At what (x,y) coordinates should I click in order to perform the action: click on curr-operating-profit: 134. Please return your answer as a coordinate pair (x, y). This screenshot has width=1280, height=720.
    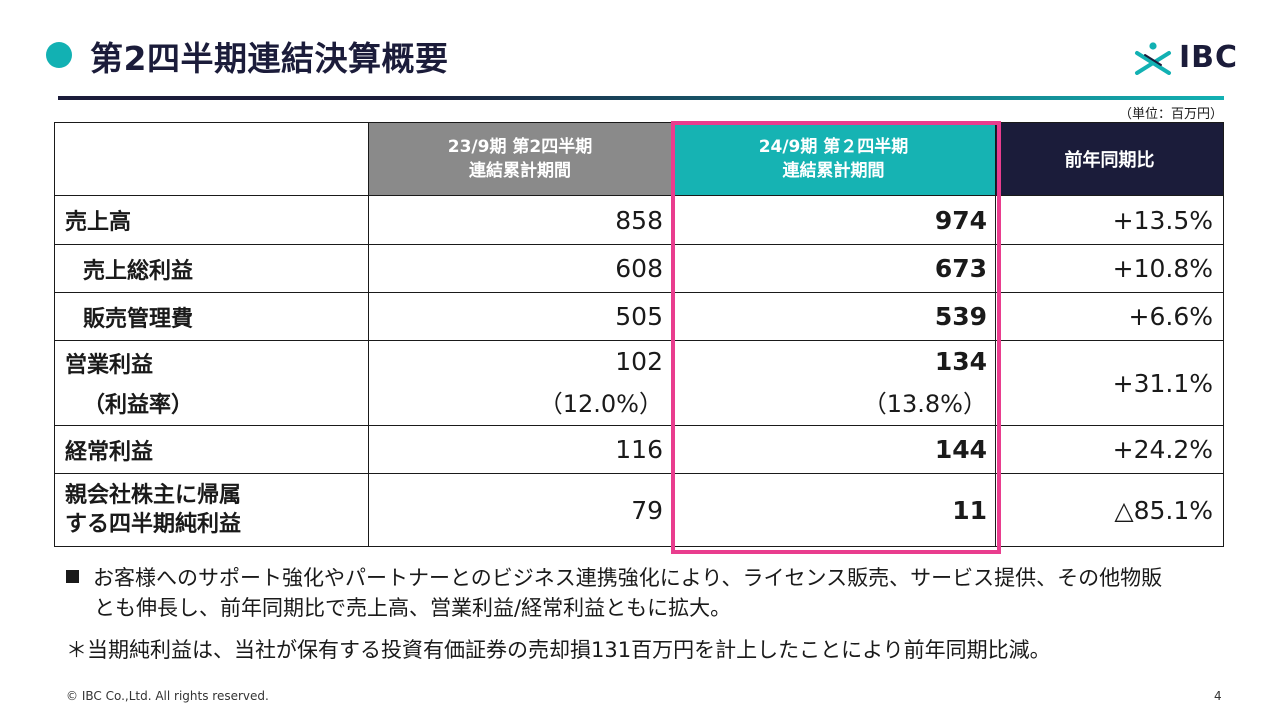
    Looking at the image, I should click on (960, 361).